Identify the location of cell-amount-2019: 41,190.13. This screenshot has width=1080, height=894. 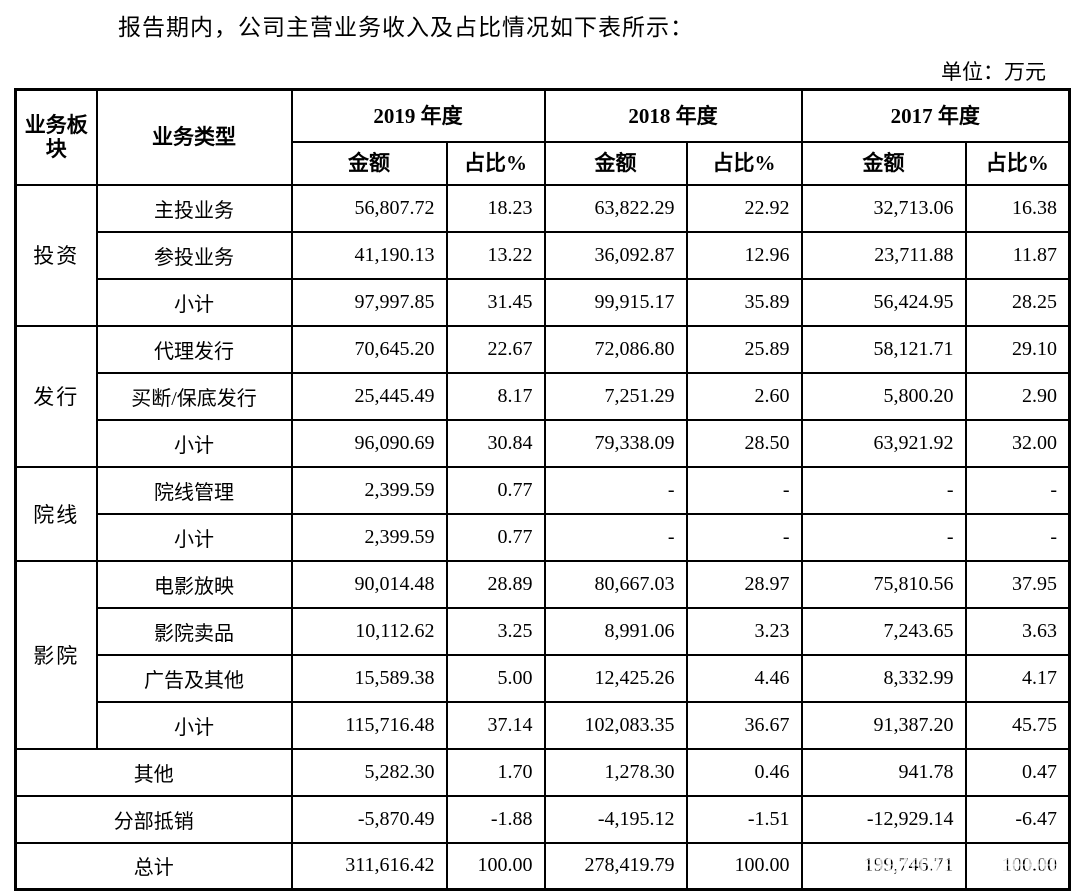
(369, 255).